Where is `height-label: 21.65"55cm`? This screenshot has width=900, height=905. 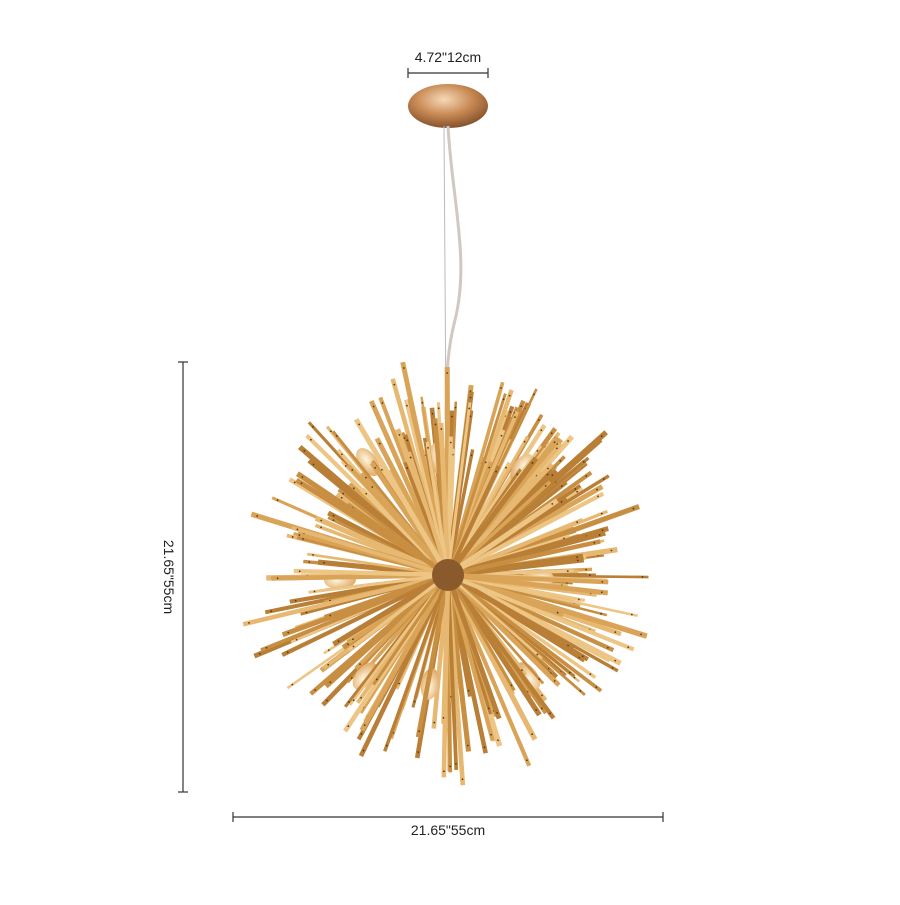 height-label: 21.65"55cm is located at coordinates (169, 577).